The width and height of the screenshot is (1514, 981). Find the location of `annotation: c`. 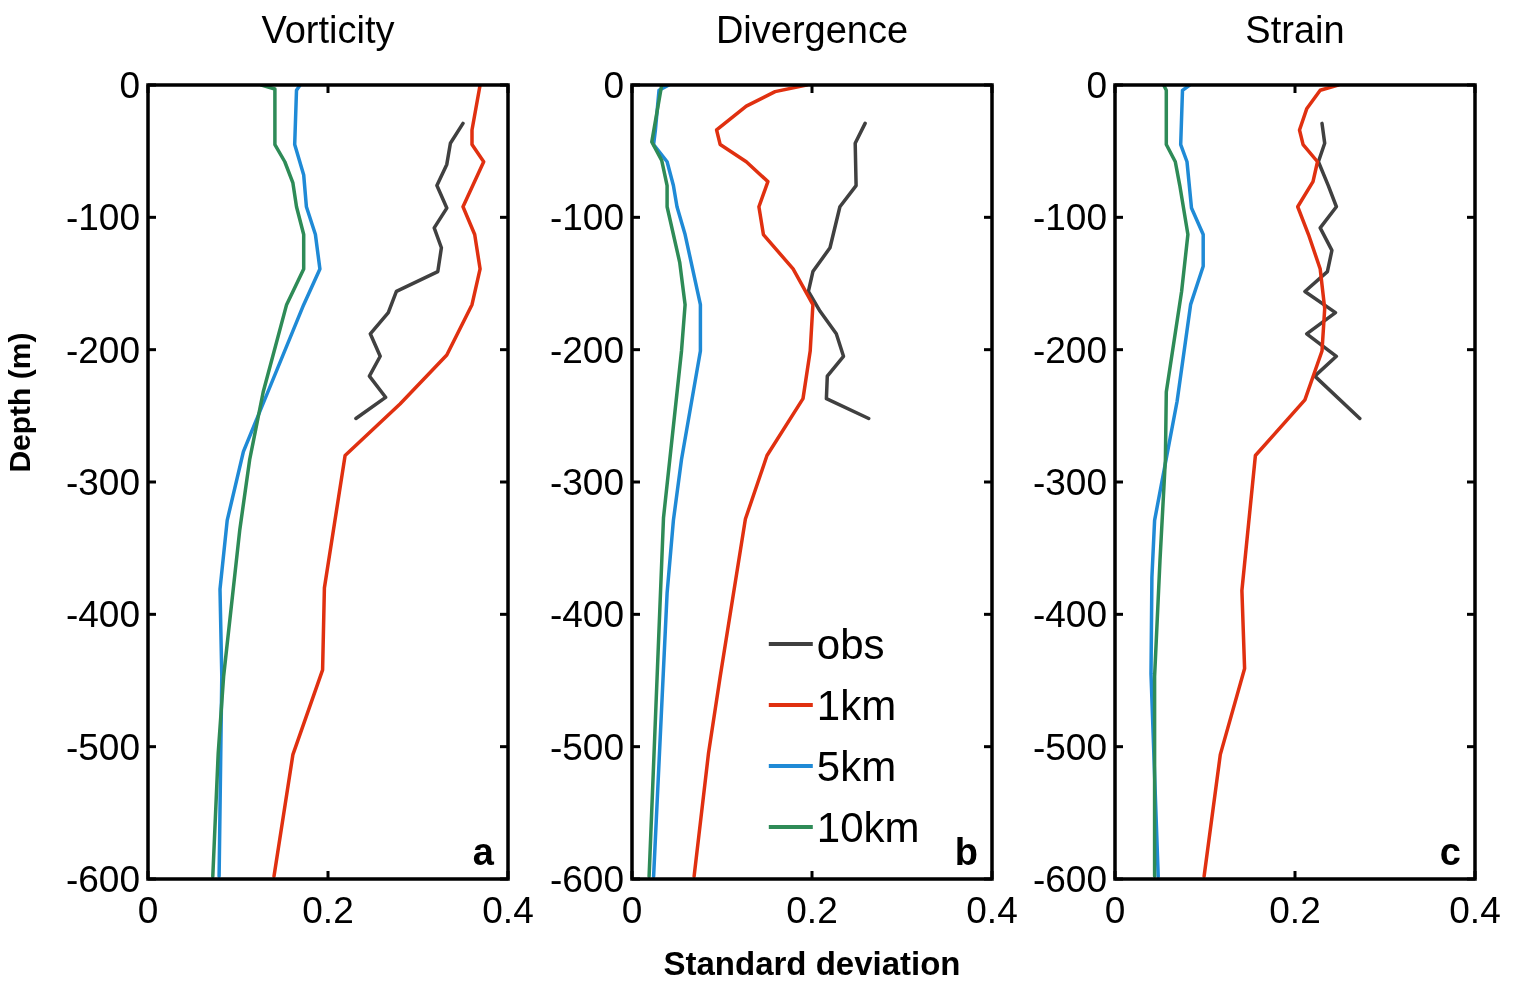

annotation: c is located at coordinates (1450, 852).